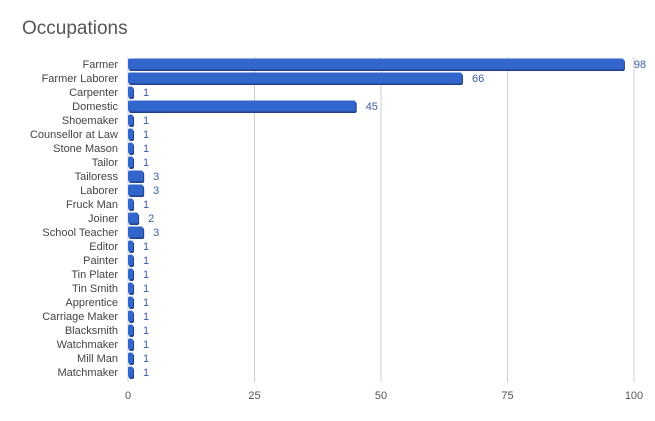 The height and width of the screenshot is (421, 655). What do you see at coordinates (131, 288) in the screenshot?
I see `bar-tin-smith` at bounding box center [131, 288].